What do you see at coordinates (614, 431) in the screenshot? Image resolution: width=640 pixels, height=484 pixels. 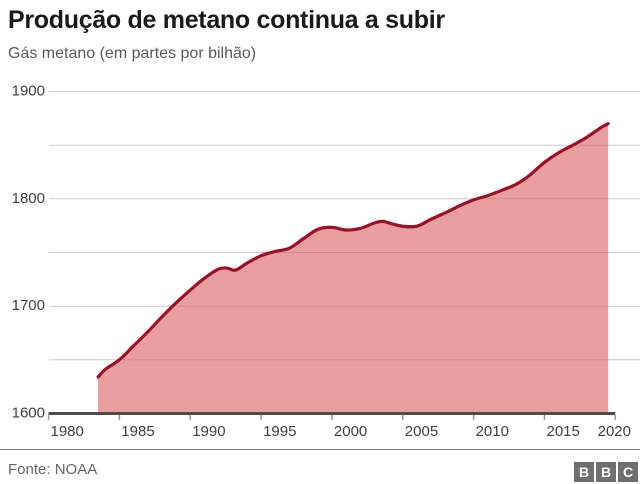 I see `x-tick-label-2020: 2020` at bounding box center [614, 431].